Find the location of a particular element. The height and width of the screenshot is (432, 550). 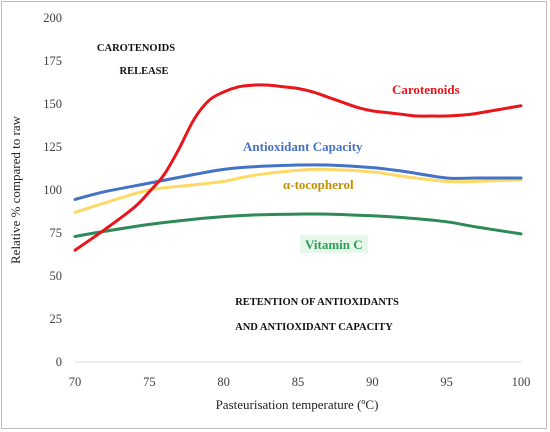

x-tick-label: 85 is located at coordinates (298, 382).